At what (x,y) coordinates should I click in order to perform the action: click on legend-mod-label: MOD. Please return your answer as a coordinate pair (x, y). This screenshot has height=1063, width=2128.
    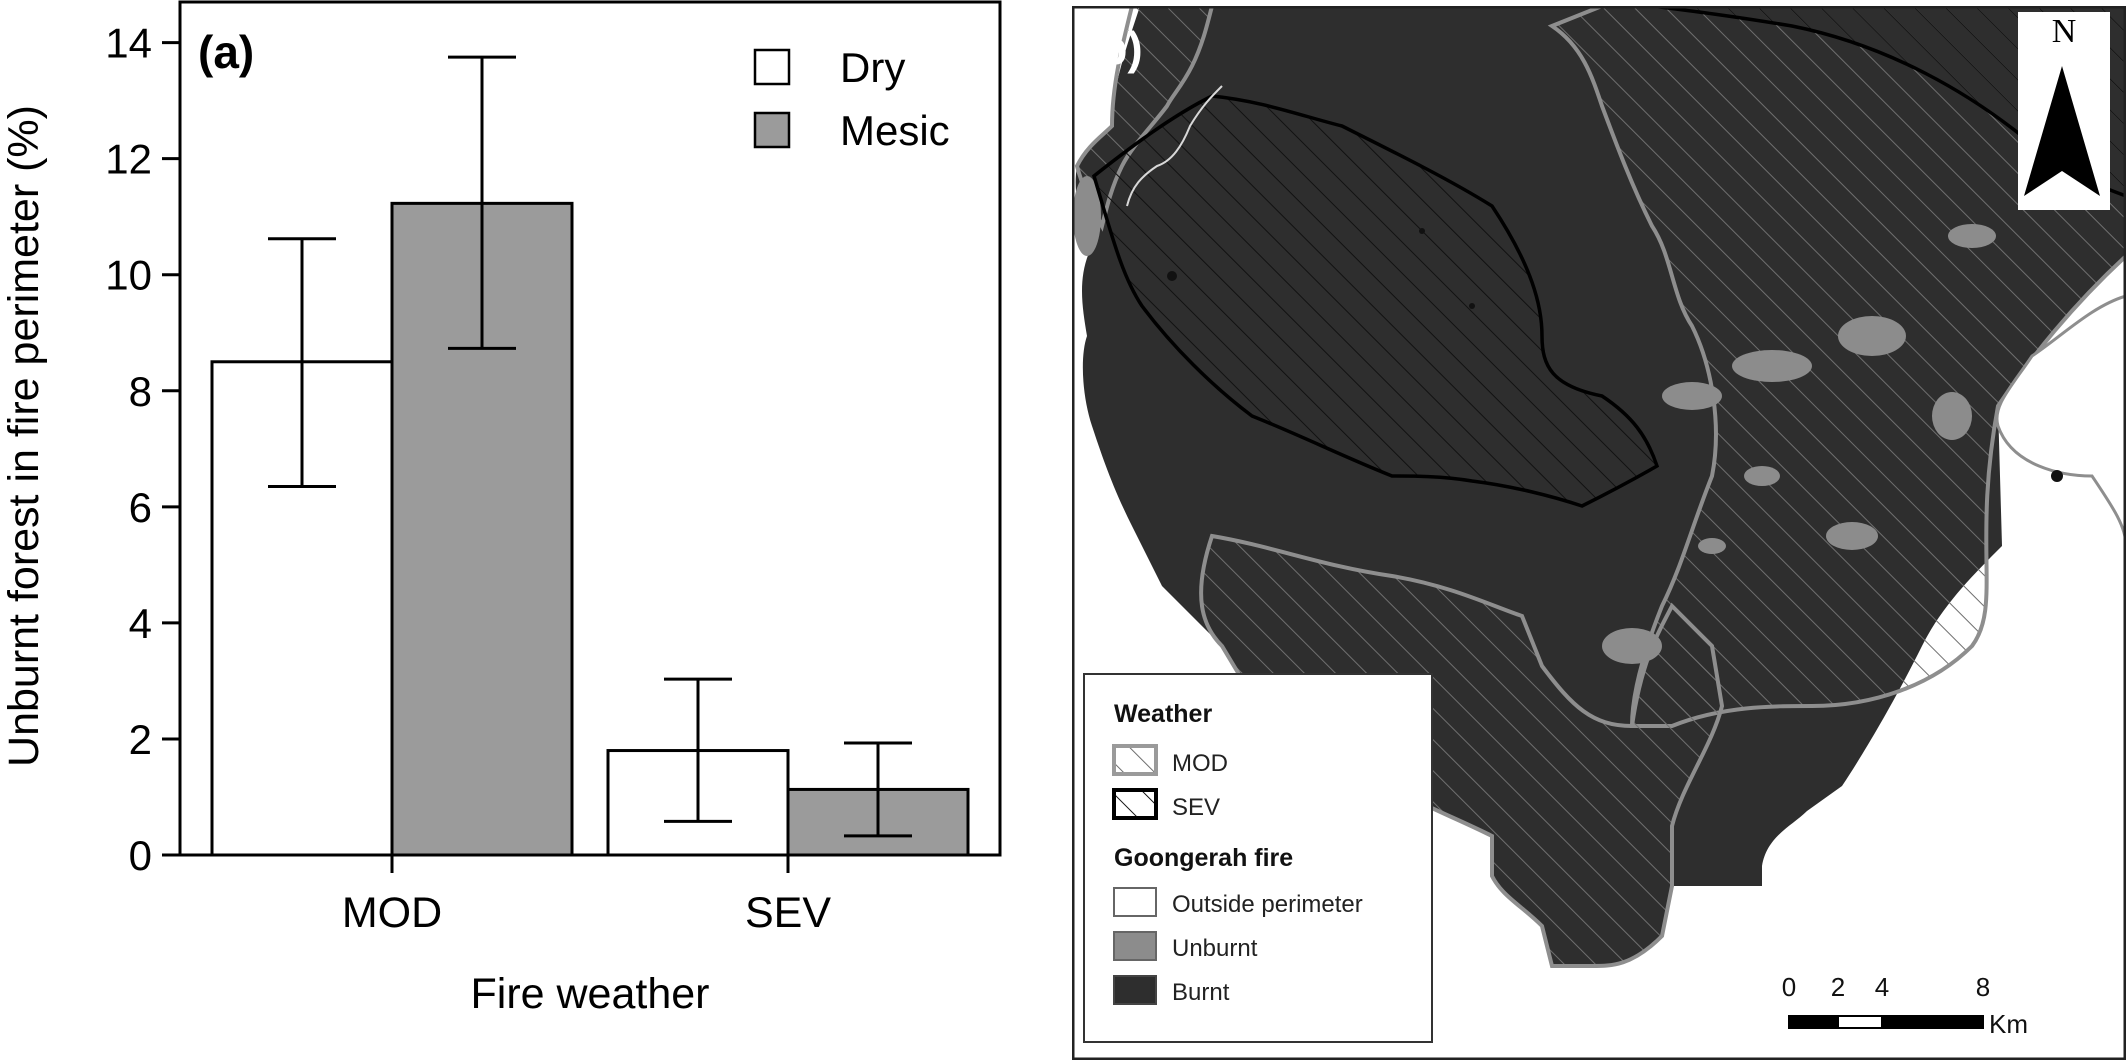
    Looking at the image, I should click on (1200, 763).